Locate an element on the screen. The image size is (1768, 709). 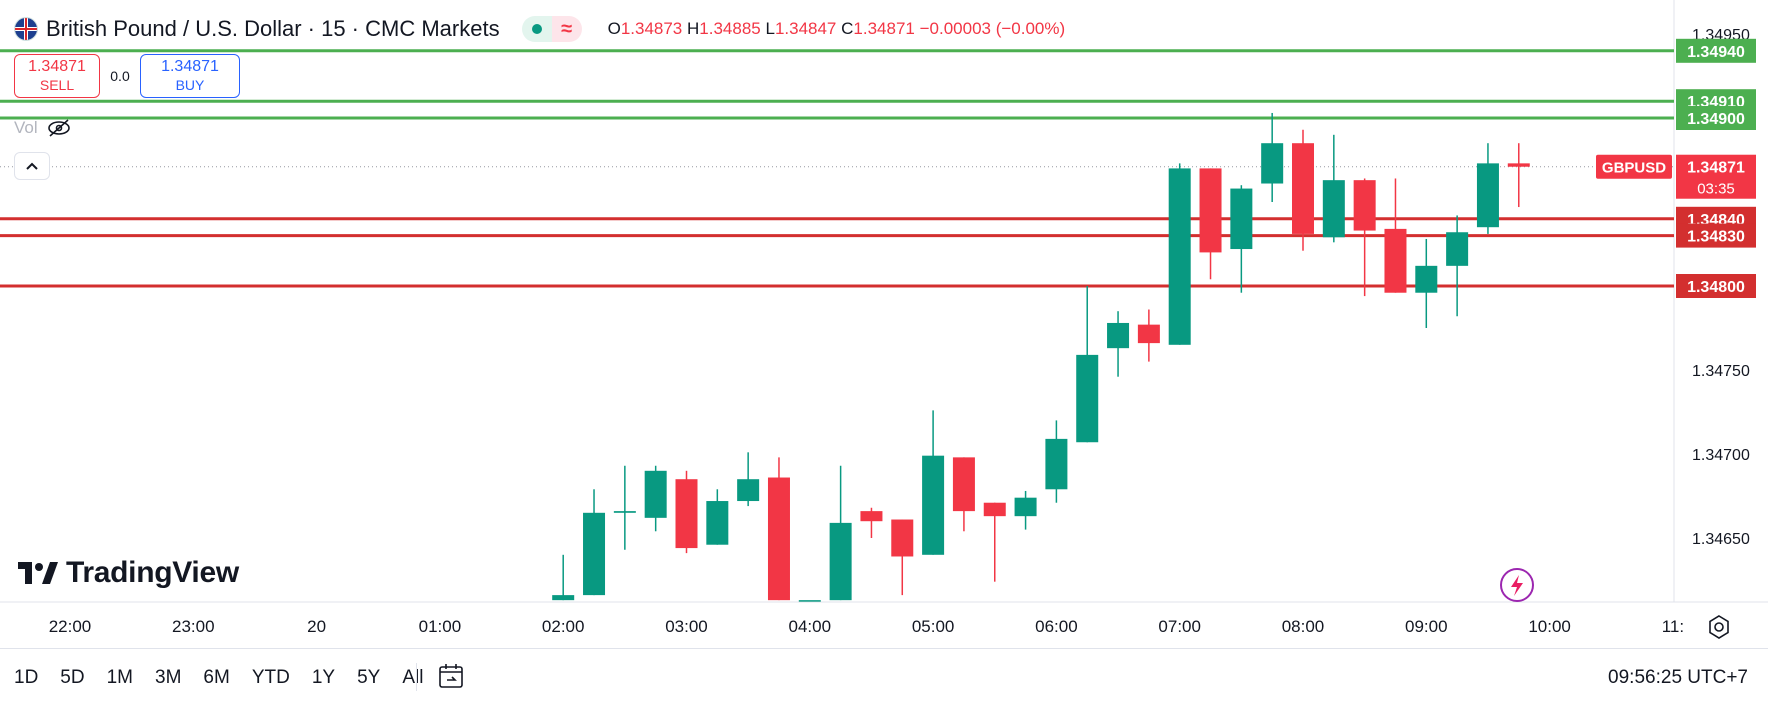
low-label: L is located at coordinates (770, 28).